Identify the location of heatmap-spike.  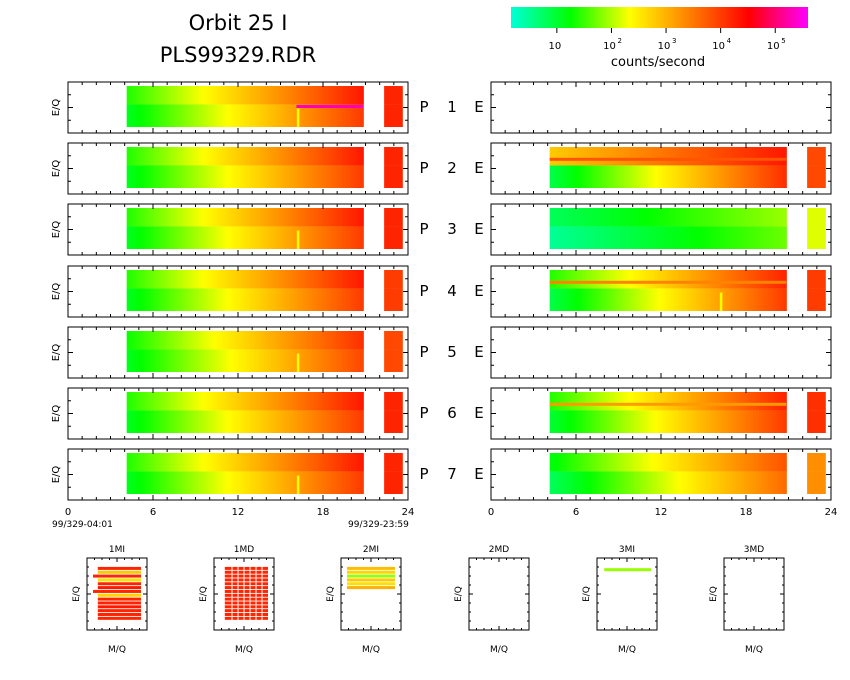
(298, 484).